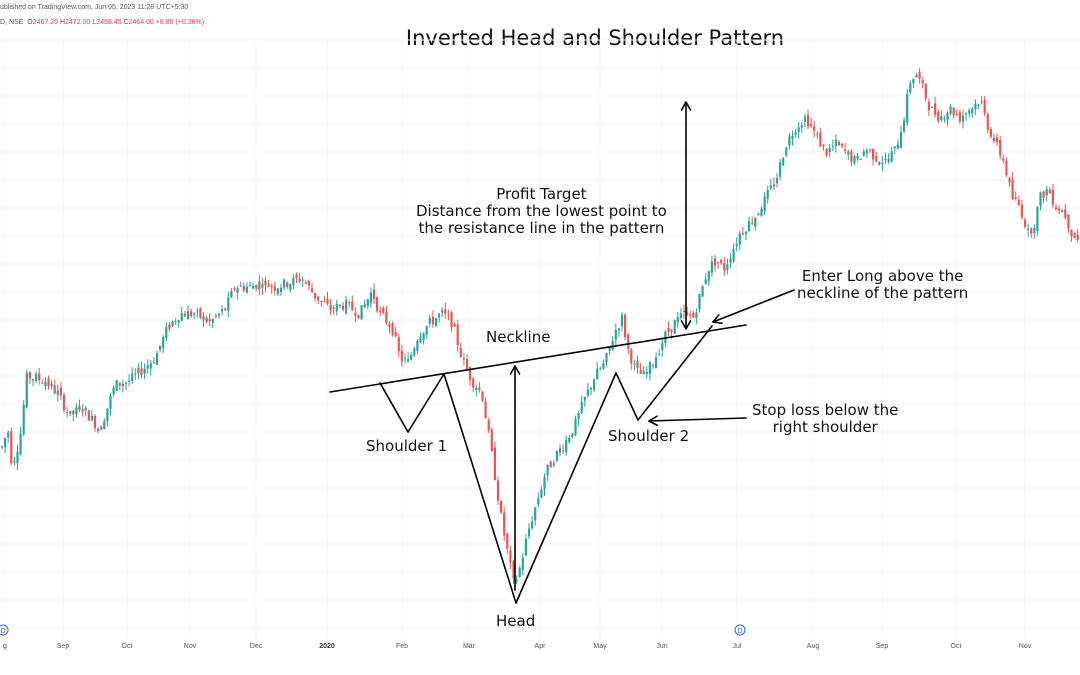 This screenshot has width=1080, height=675. I want to click on head-leg-right, so click(566, 488).